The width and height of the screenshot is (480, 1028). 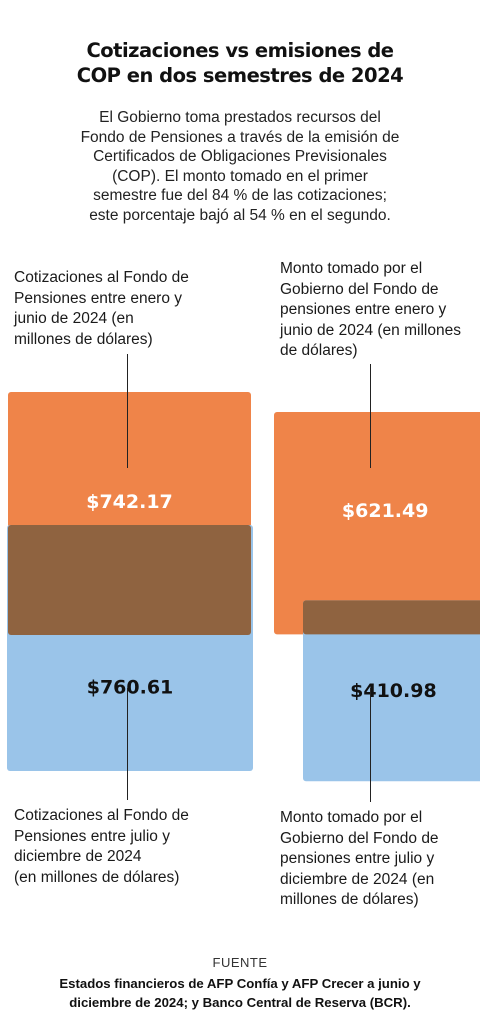 I want to click on label-line: junio de 2024 (en, so click(x=74, y=318).